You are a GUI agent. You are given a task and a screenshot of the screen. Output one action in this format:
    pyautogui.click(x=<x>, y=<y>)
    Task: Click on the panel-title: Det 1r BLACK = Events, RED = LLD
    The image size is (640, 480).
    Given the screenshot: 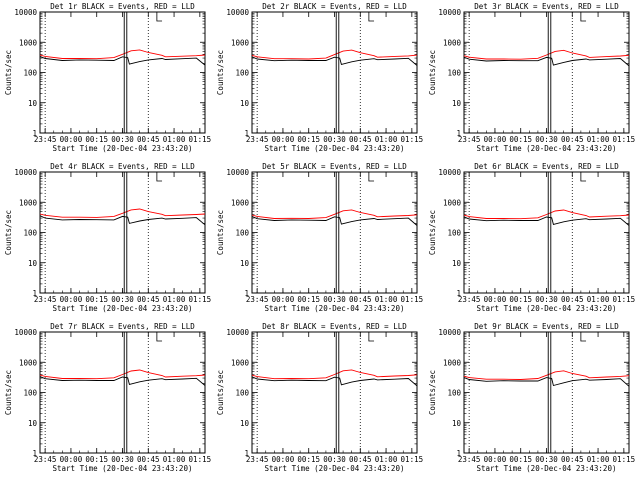 What is the action you would take?
    pyautogui.click(x=122, y=6)
    